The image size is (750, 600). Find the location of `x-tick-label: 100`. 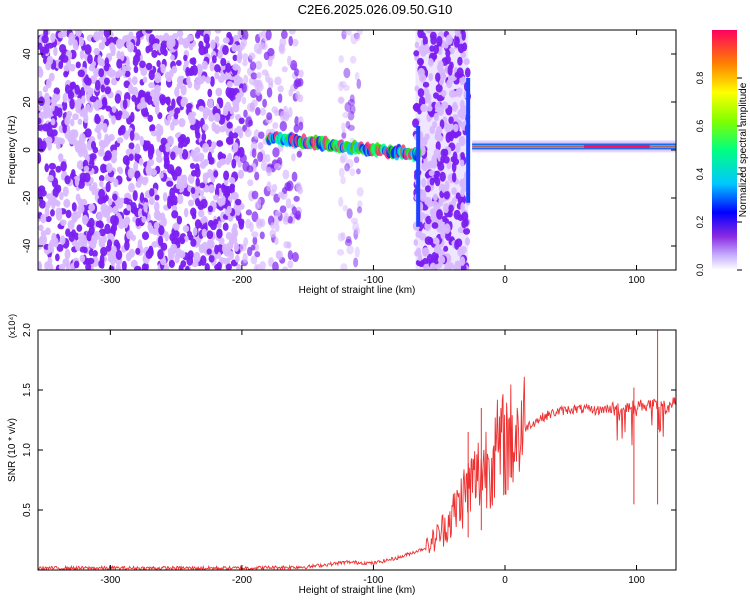

x-tick-label: 100 is located at coordinates (636, 580).